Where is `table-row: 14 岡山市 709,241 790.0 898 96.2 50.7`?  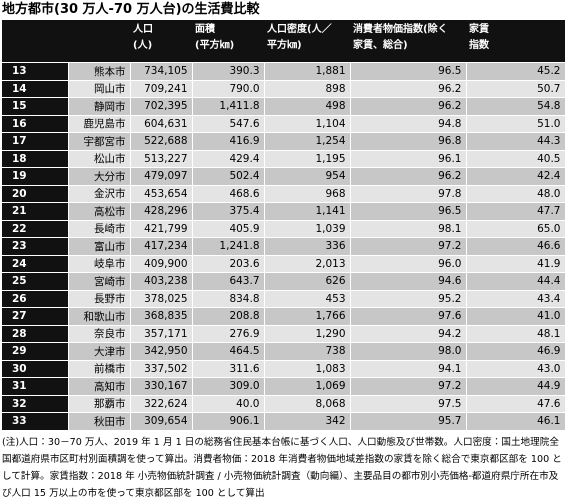 table-row: 14 岡山市 709,241 790.0 898 96.2 50.7 is located at coordinates (284, 89).